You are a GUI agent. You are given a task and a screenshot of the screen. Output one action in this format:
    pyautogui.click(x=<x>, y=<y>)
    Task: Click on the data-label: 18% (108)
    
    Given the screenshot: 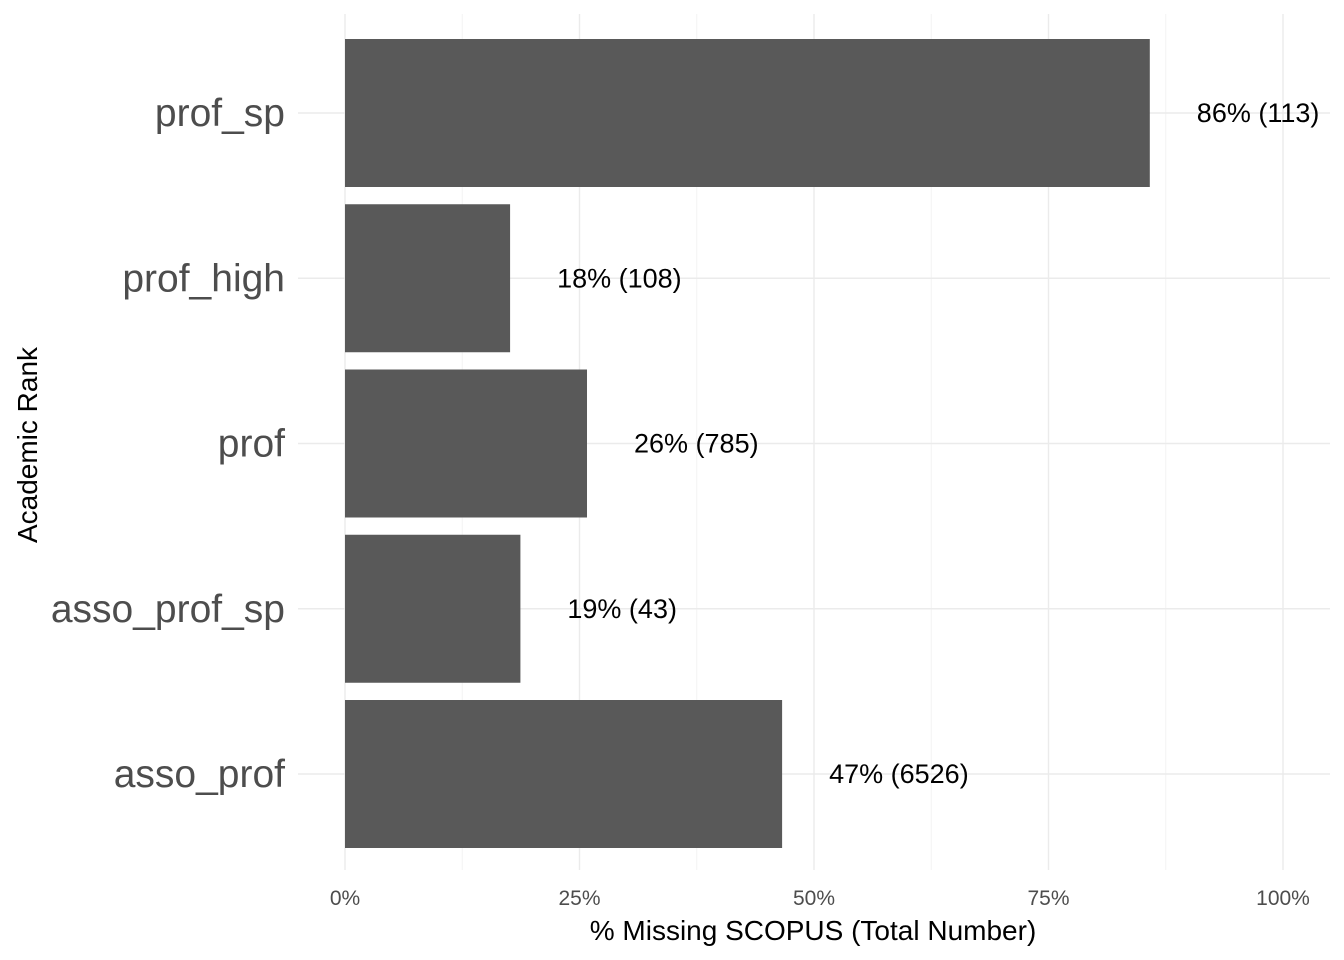 What is the action you would take?
    pyautogui.click(x=619, y=278)
    